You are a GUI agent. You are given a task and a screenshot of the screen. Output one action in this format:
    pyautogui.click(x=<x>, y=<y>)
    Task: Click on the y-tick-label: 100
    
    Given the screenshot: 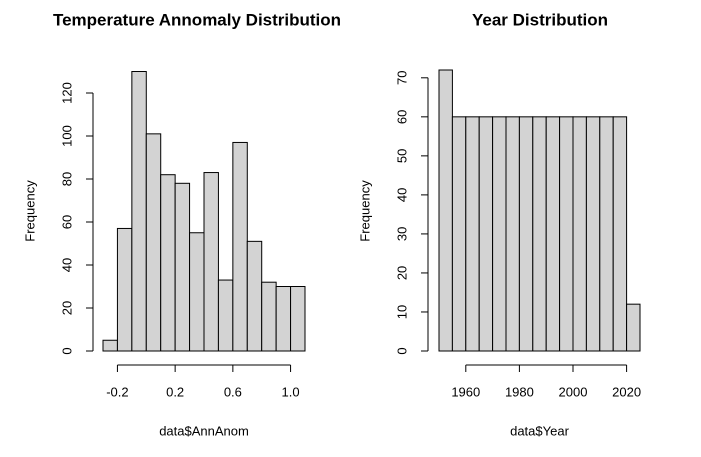 What is the action you would take?
    pyautogui.click(x=66, y=136)
    